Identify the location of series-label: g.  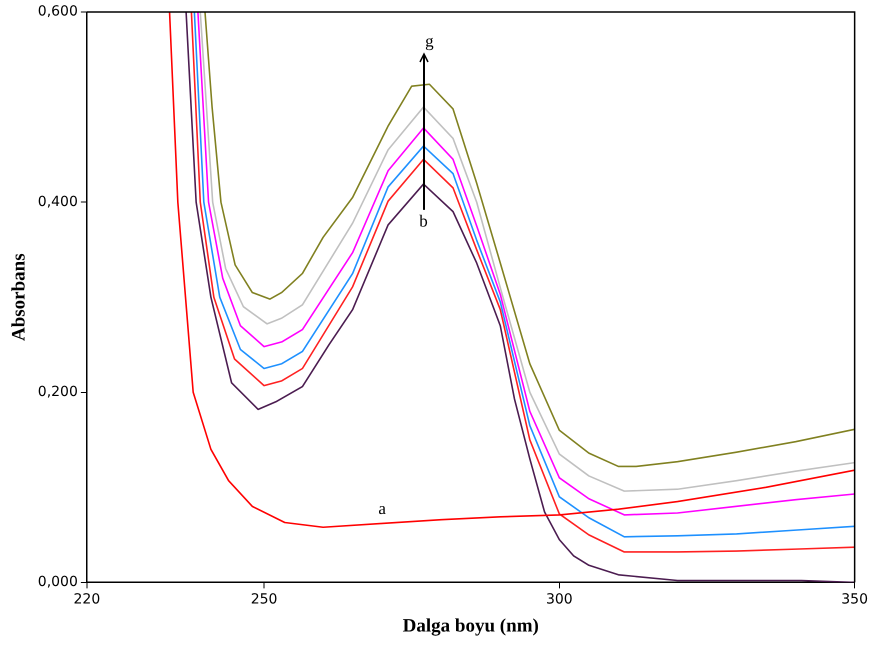
(429, 41).